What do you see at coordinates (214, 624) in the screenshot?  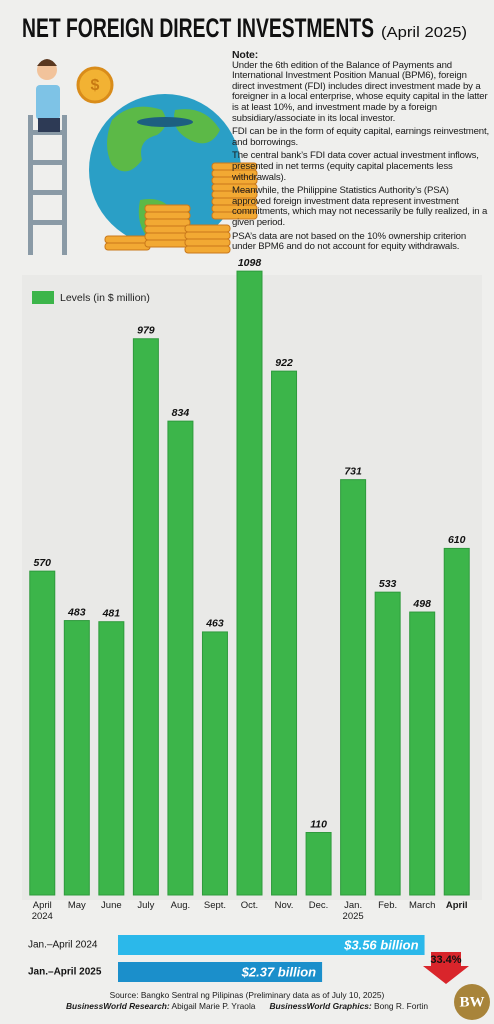 I see `value-label: 463` at bounding box center [214, 624].